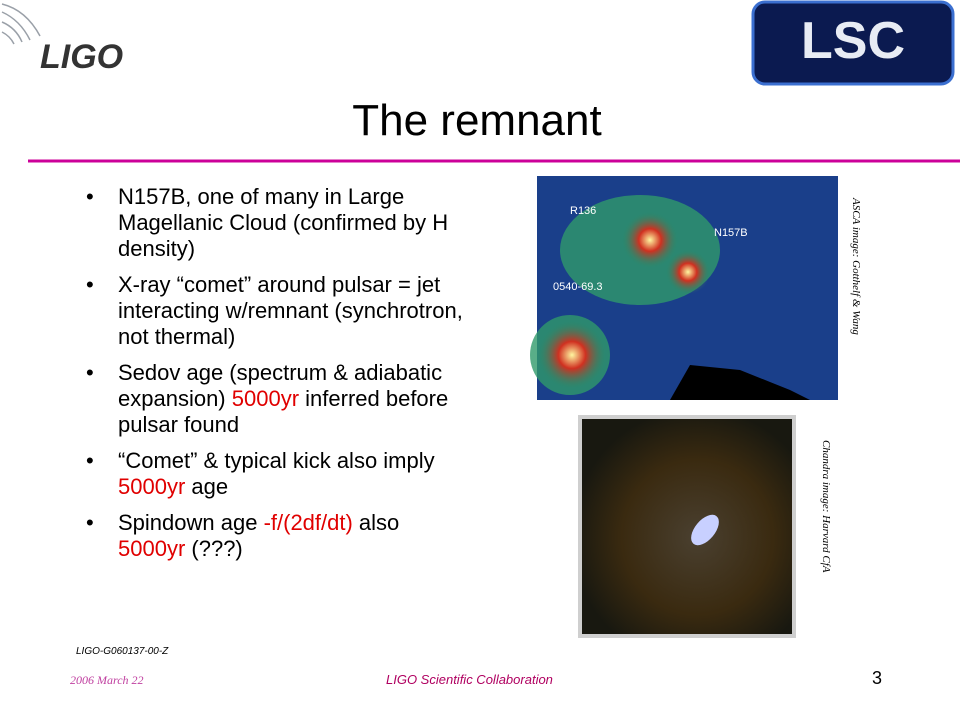  I want to click on logo-ligo: LIGO, so click(81, 57).